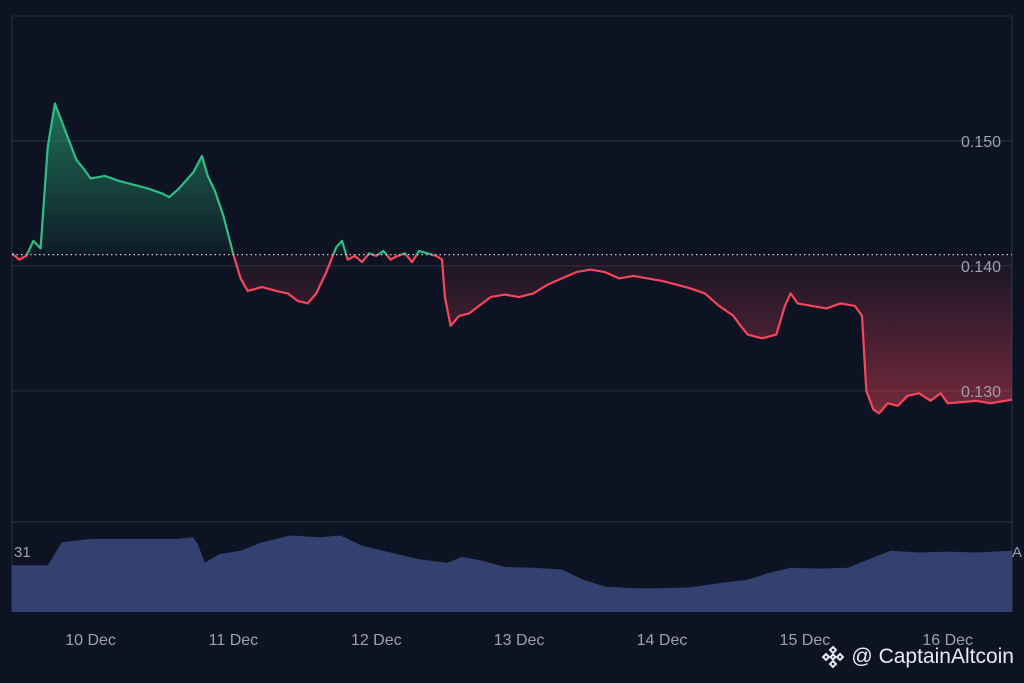 The image size is (1024, 683). I want to click on x-tick-label: 15 Dec, so click(805, 640).